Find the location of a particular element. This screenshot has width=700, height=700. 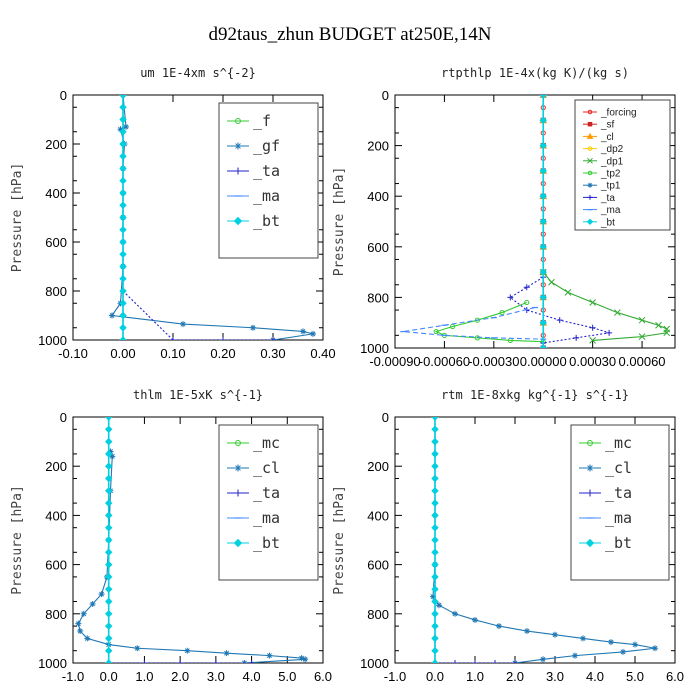

legend-marker-ta is located at coordinates (238, 493).